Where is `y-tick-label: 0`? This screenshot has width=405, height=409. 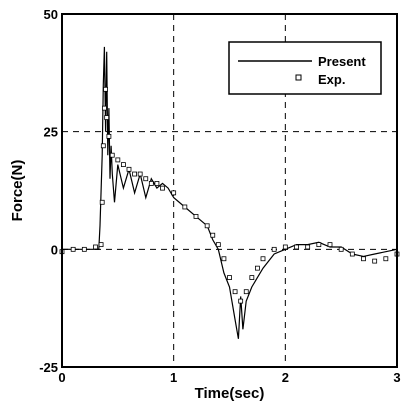 y-tick-label: 0 is located at coordinates (54, 249).